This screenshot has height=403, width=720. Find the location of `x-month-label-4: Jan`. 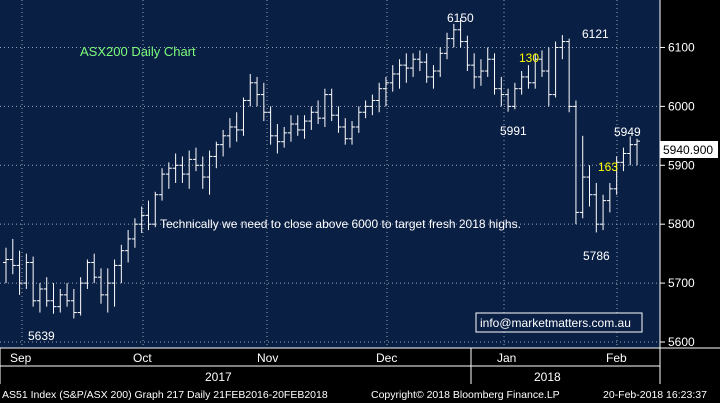

x-month-label-4: Jan is located at coordinates (506, 358).